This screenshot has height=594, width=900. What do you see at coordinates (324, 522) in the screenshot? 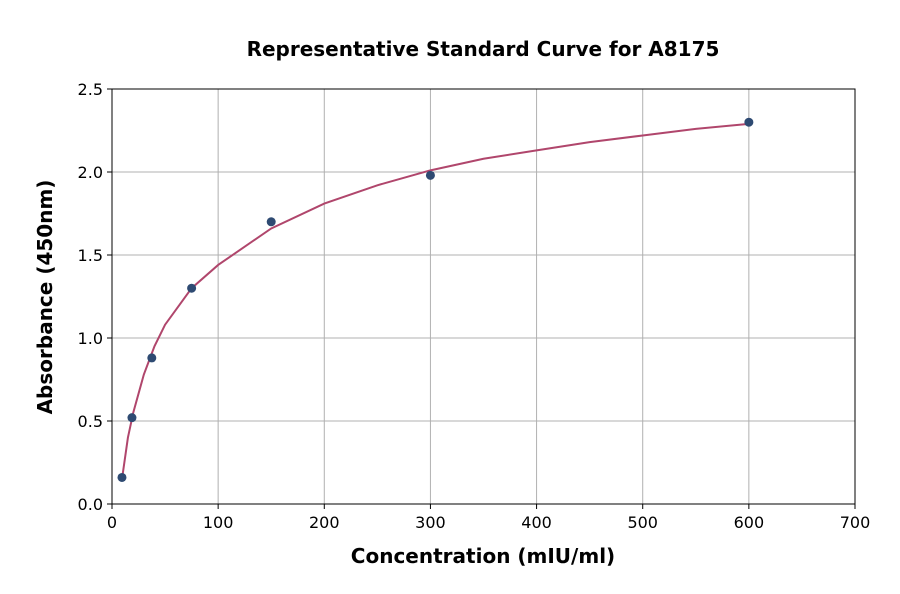
I see `x-tick-label: 200` at bounding box center [324, 522].